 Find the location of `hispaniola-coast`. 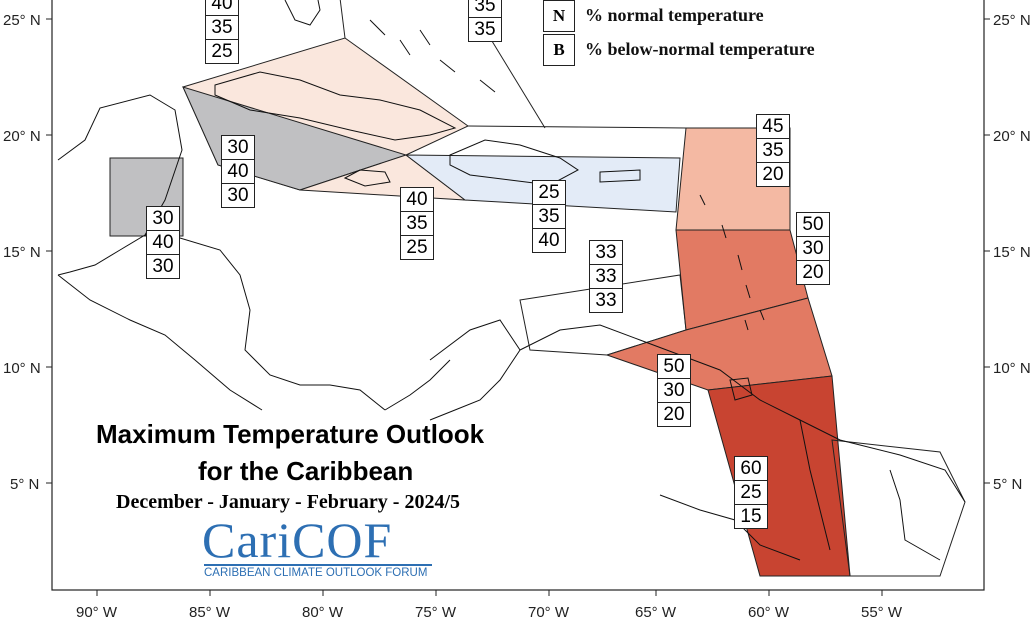

hispaniola-coast is located at coordinates (514, 162).